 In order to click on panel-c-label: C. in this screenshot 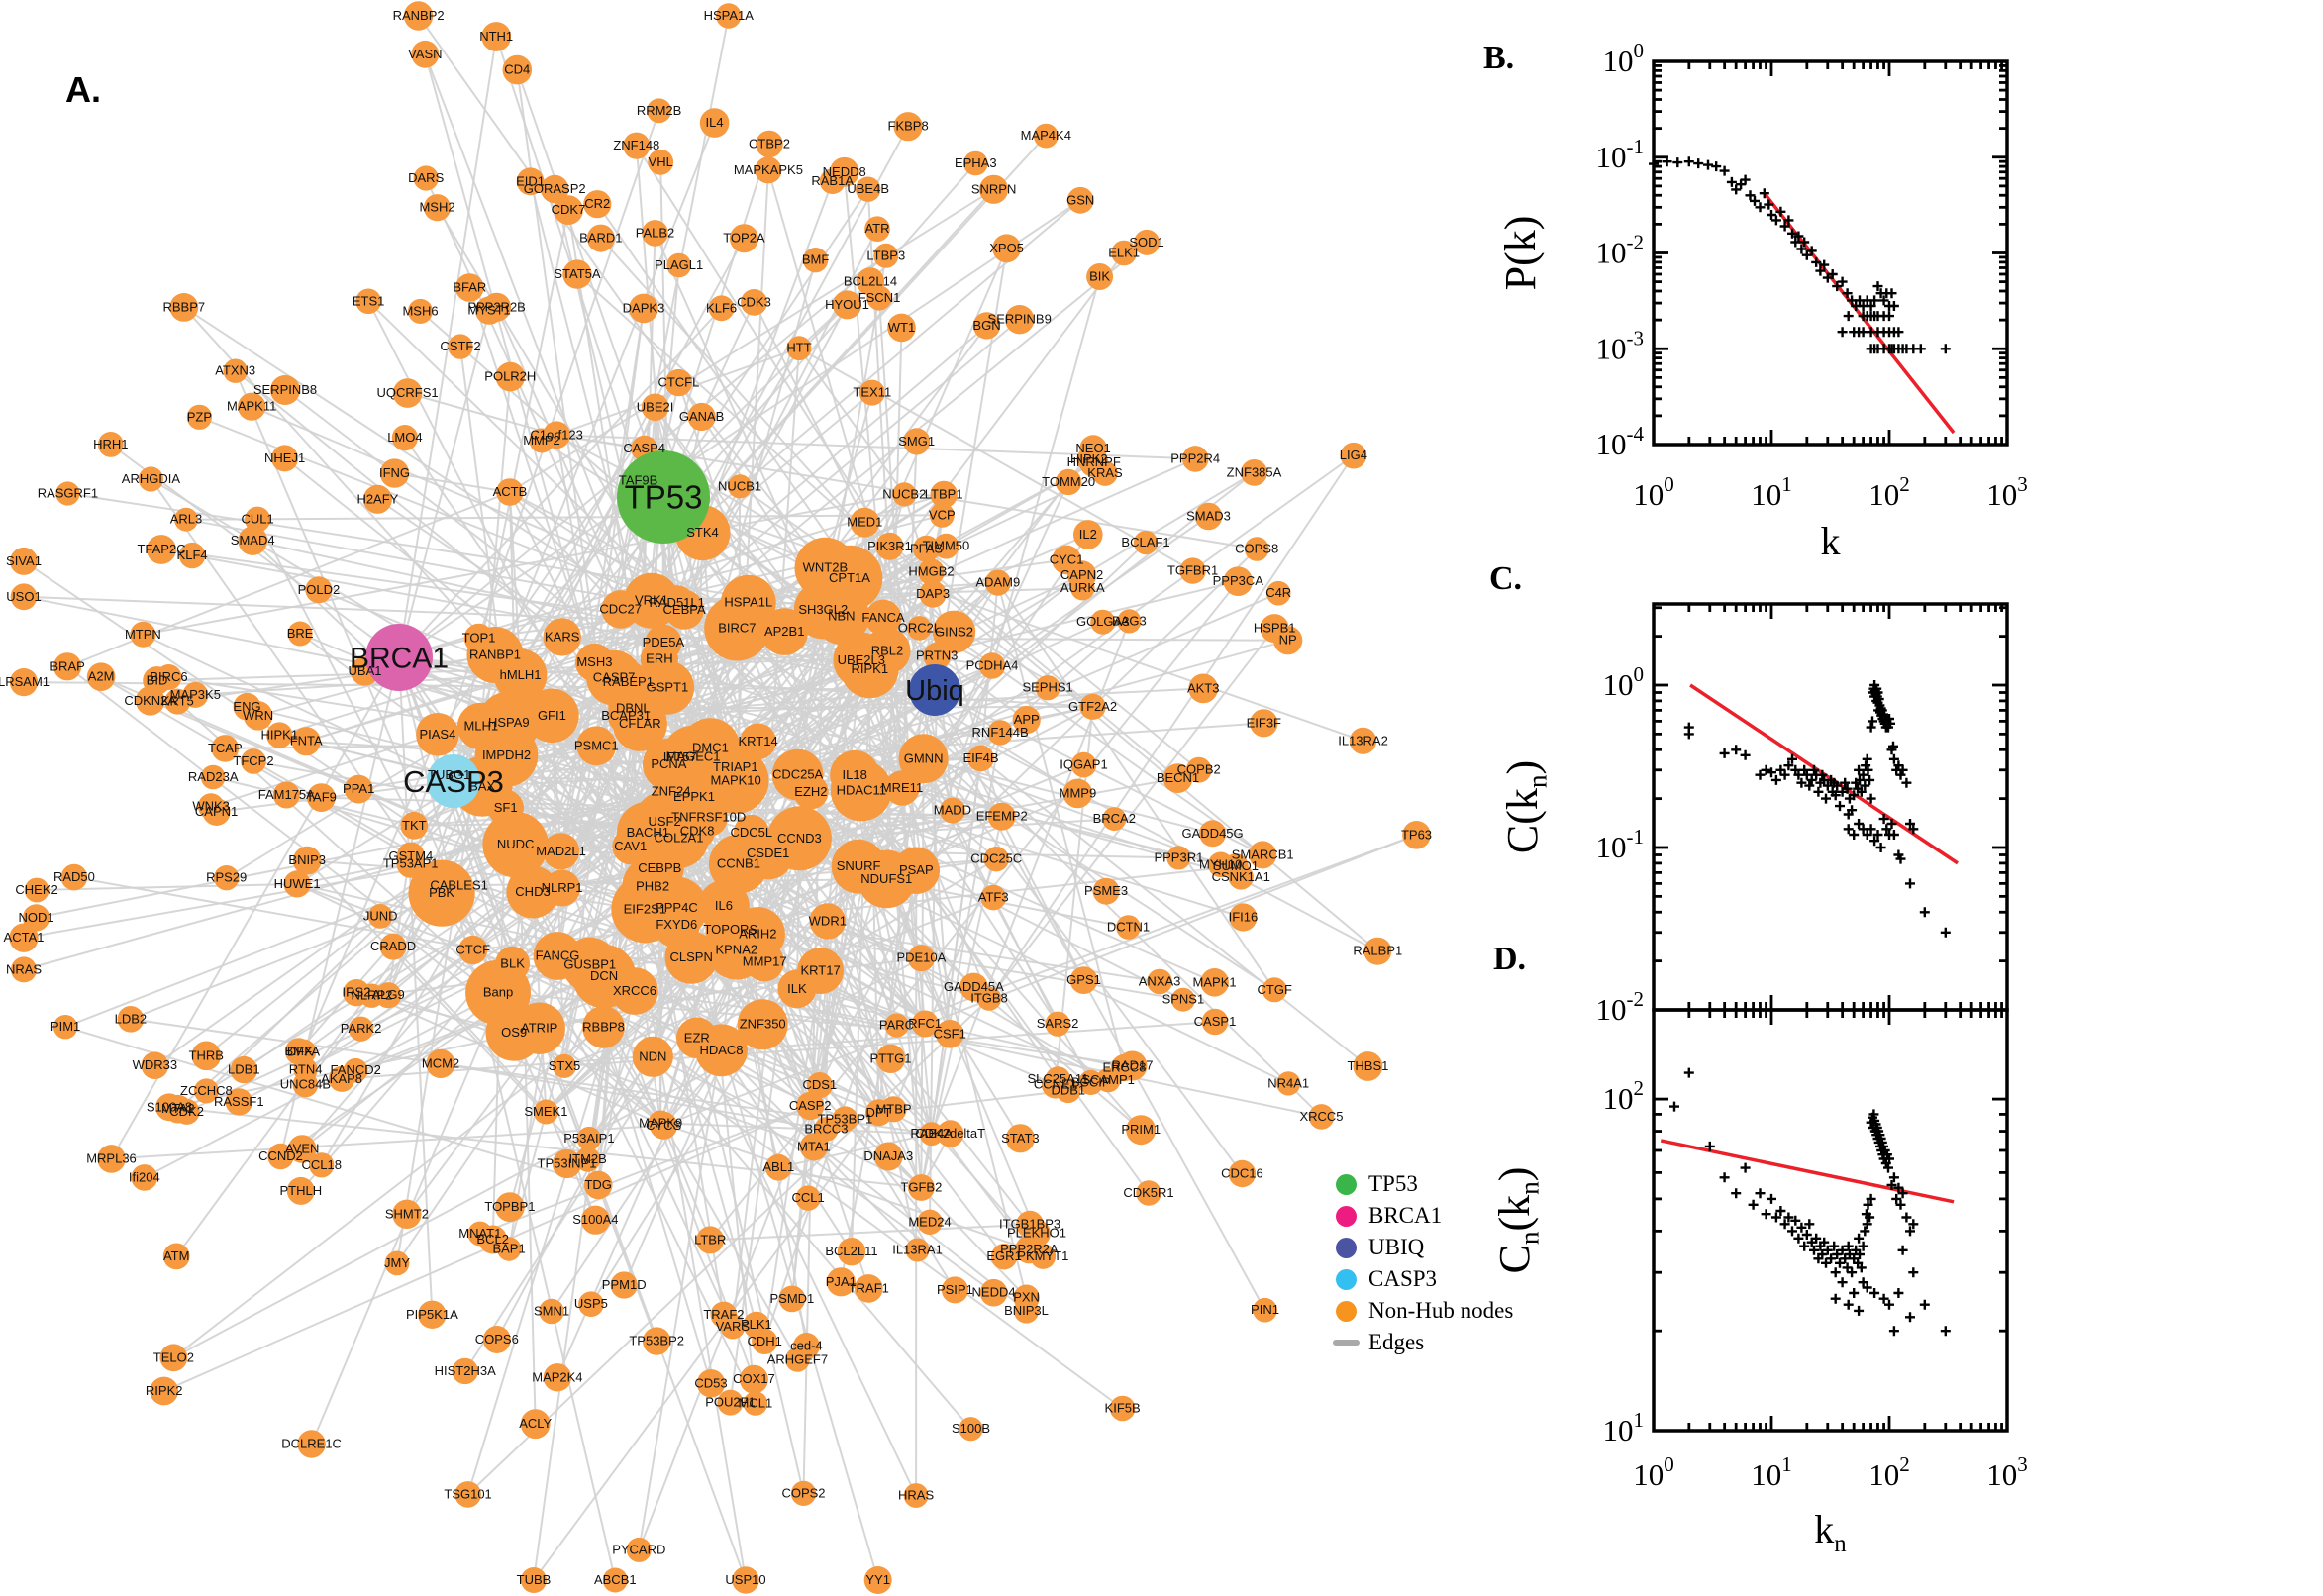, I will do `click(1506, 578)`.